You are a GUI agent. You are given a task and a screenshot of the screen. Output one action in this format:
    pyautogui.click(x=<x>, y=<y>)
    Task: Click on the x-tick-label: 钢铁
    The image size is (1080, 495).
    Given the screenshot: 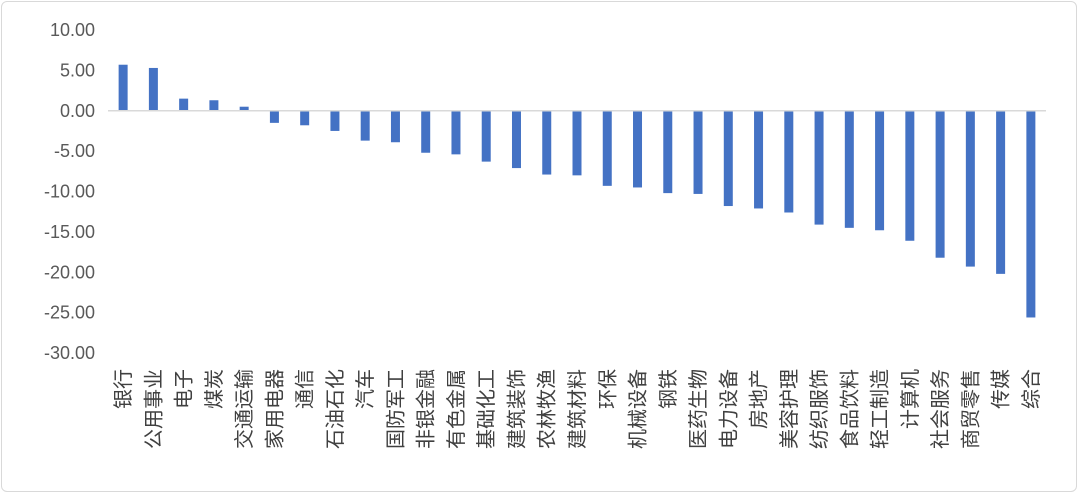 What is the action you would take?
    pyautogui.click(x=668, y=389)
    